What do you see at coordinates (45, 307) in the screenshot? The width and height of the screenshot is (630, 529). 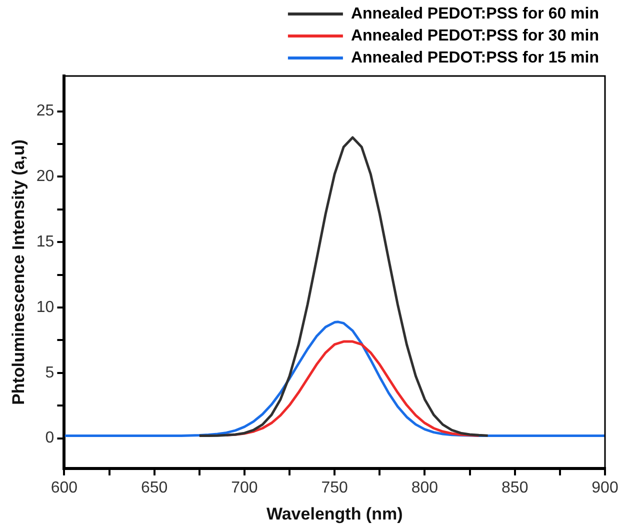 I see `y-tick-label: 10` at bounding box center [45, 307].